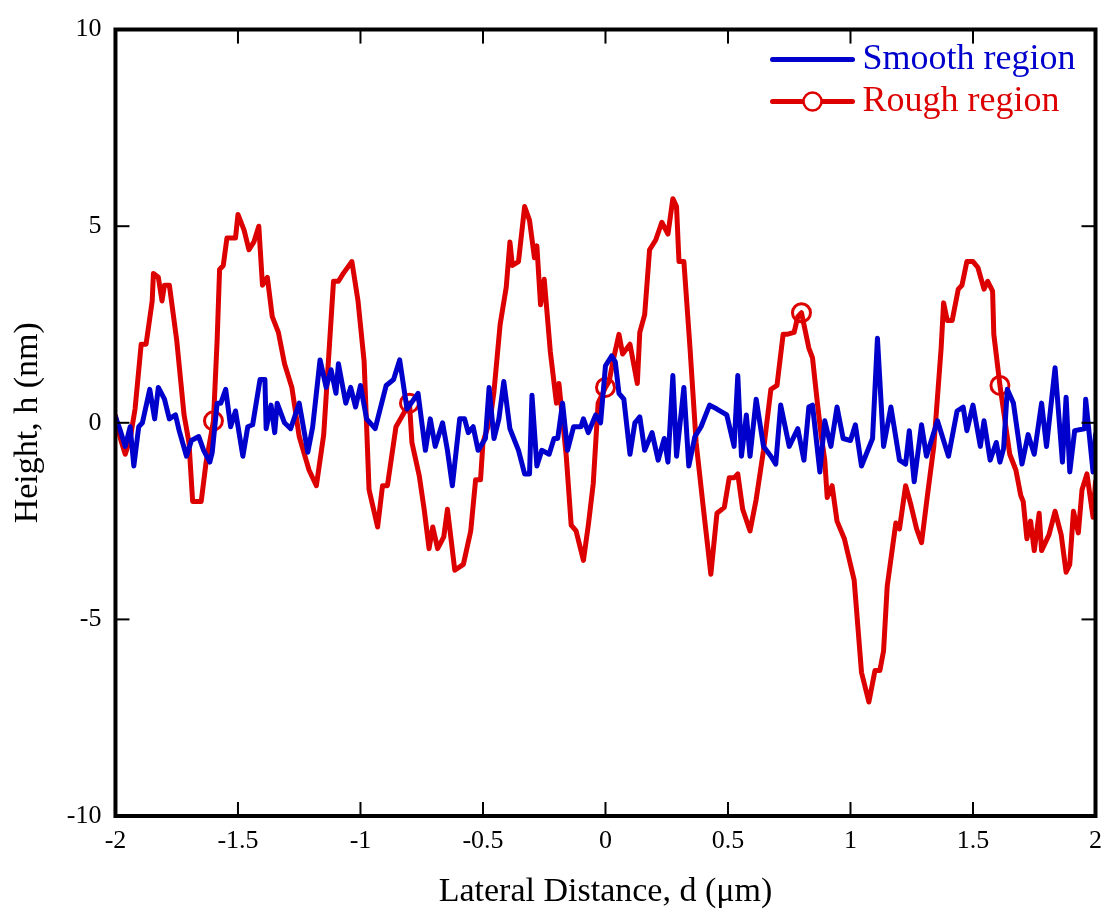 This screenshot has height=920, width=1112. What do you see at coordinates (969, 57) in the screenshot?
I see `legend-label: Smooth region` at bounding box center [969, 57].